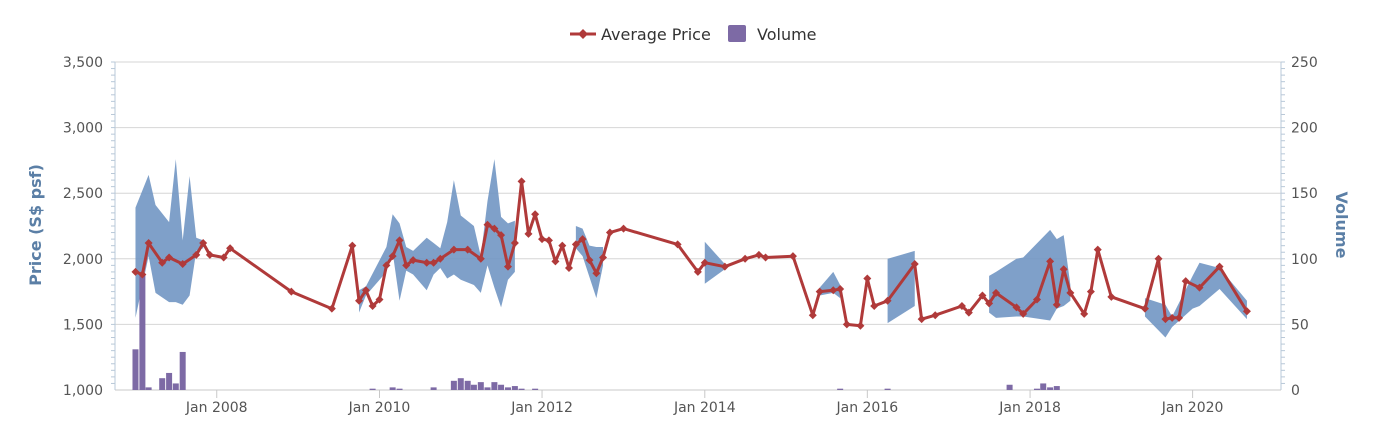 This screenshot has height=440, width=1380. I want to click on legend: Average Price Volume, so click(693, 34).